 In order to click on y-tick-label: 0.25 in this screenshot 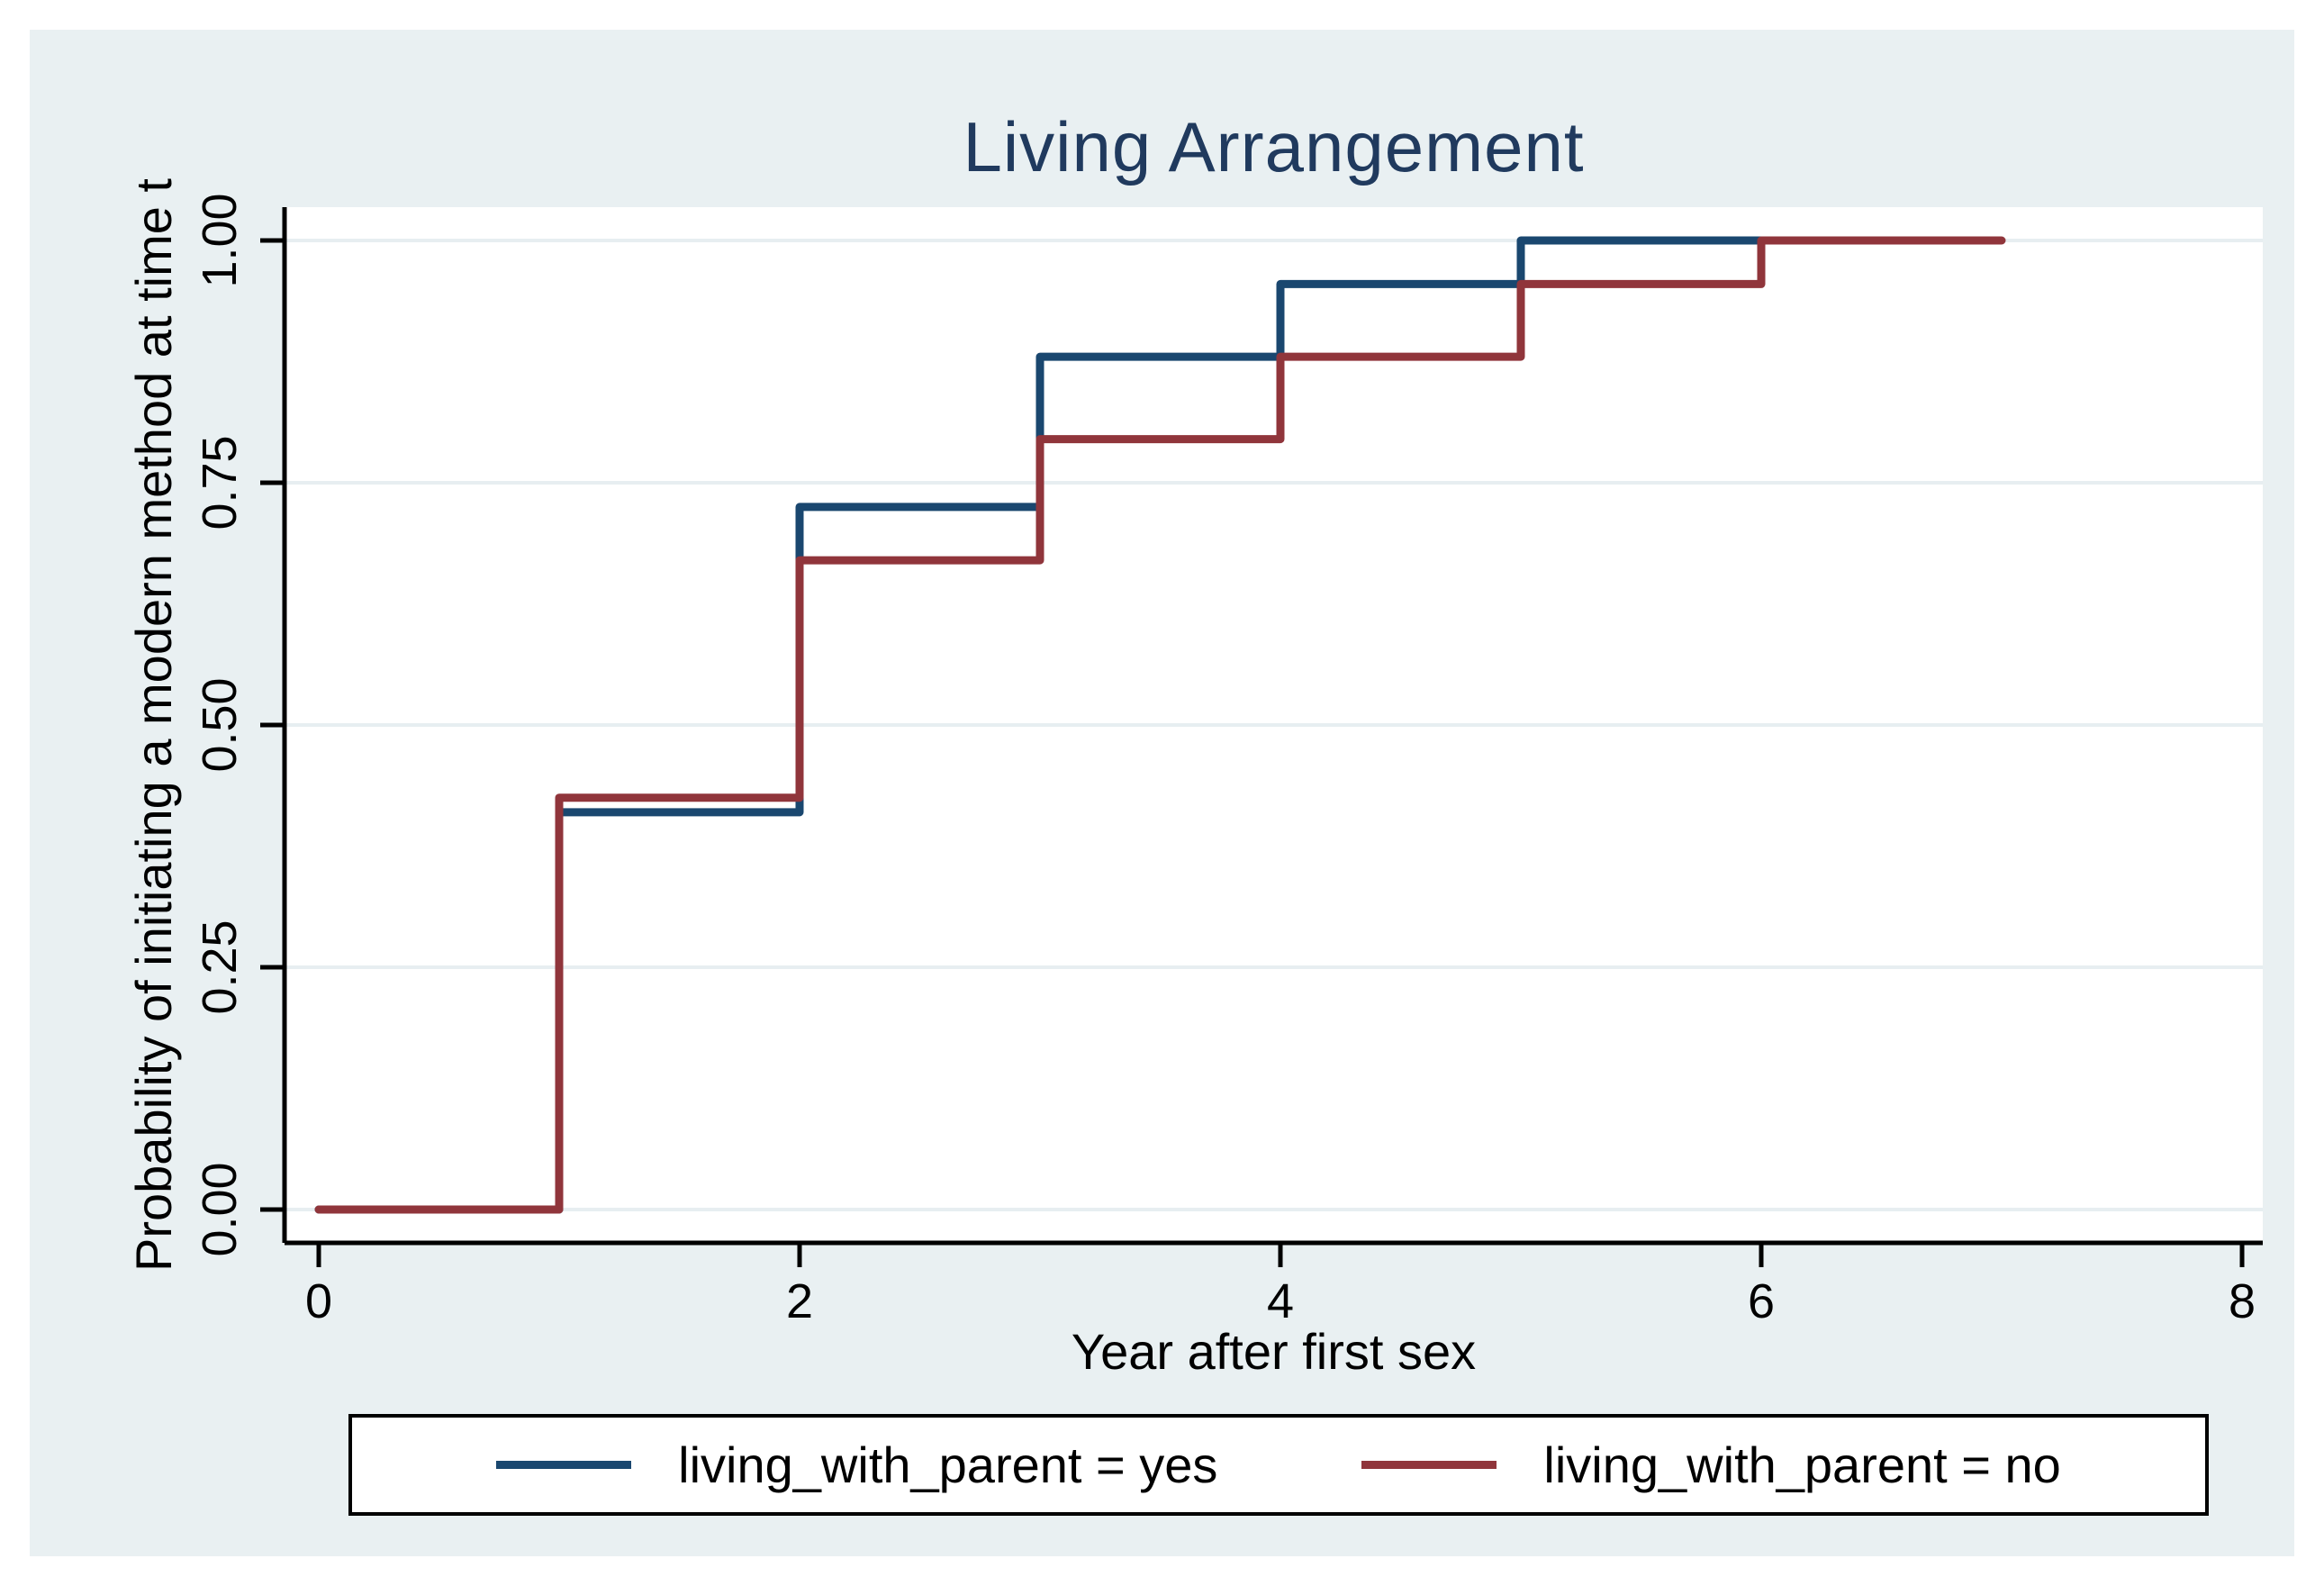, I will do `click(220, 967)`.